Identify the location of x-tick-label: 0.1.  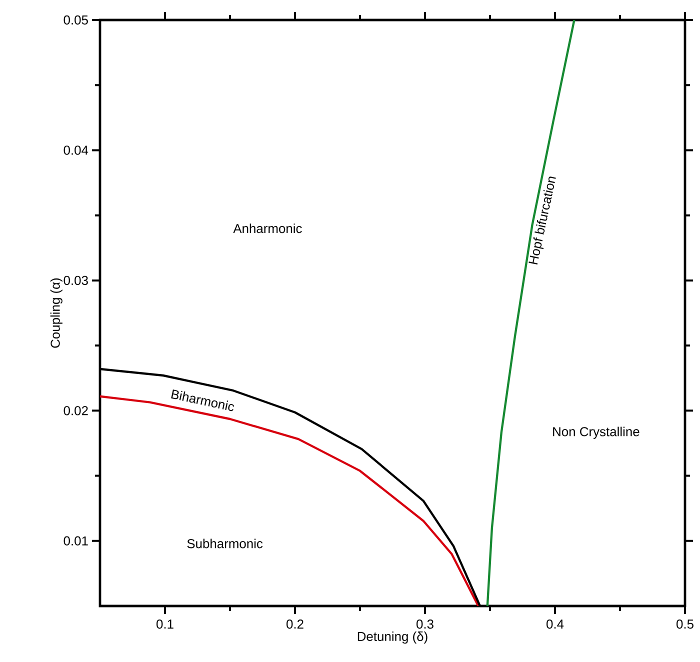
(165, 624).